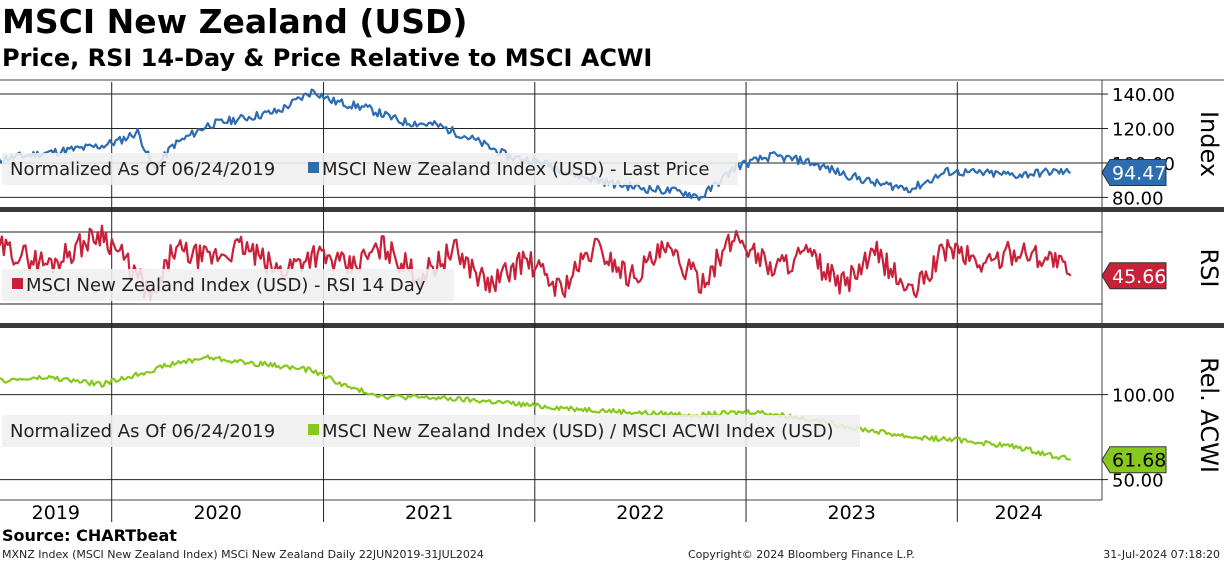  I want to click on x-tick-label: 2022, so click(640, 513).